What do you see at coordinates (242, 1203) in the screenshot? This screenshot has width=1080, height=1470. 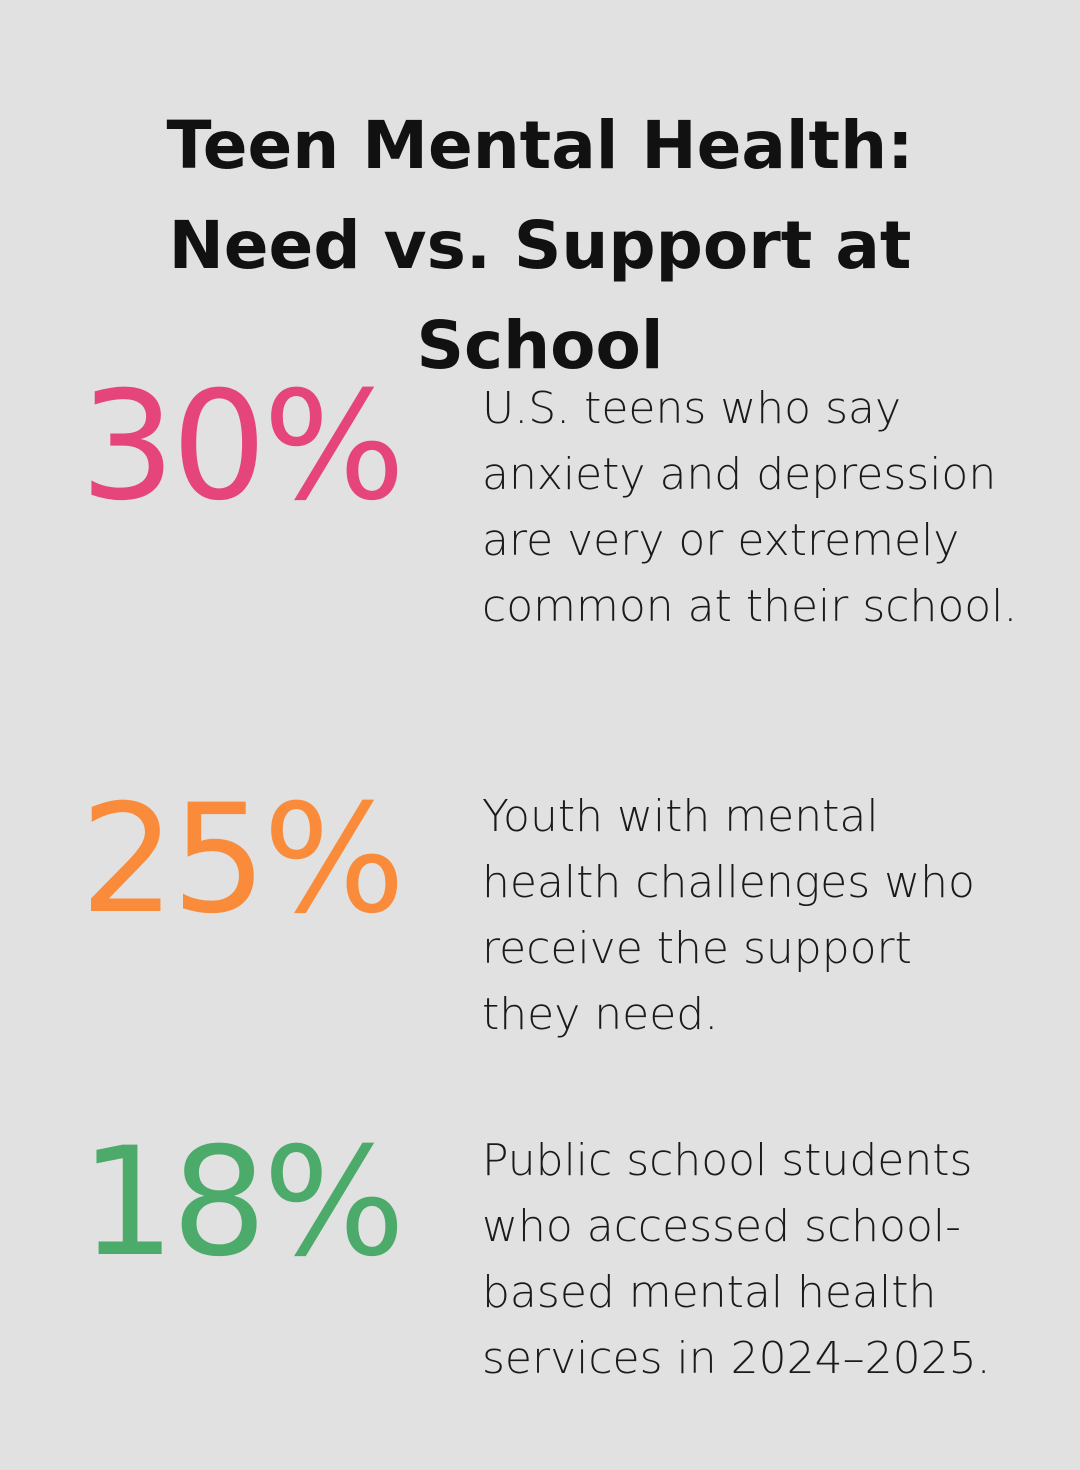 I see `stat-value: 18%` at bounding box center [242, 1203].